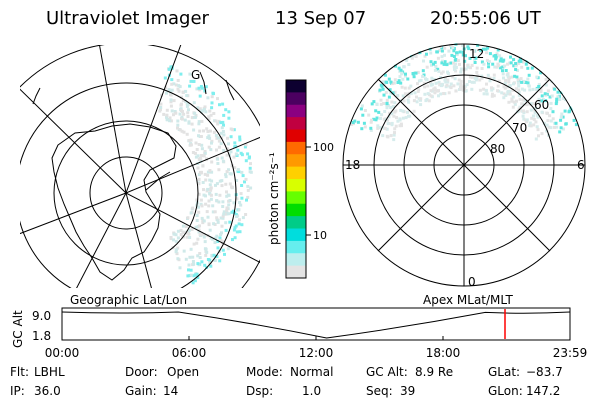 The width and height of the screenshot is (600, 400). Describe the element at coordinates (296, 86) in the screenshot. I see `color-scale-swatch` at that location.